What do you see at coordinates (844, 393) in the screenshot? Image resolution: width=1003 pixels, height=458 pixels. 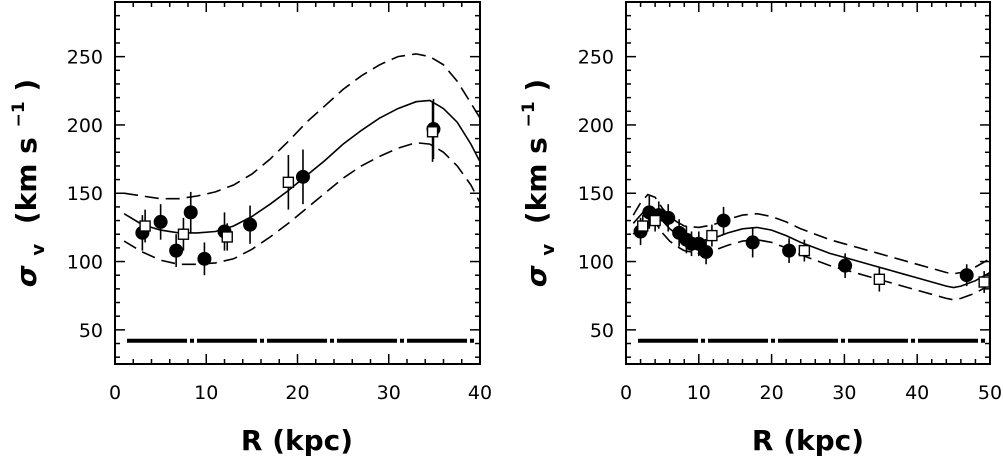 I see `right-x-tick-label: 30` at bounding box center [844, 393].